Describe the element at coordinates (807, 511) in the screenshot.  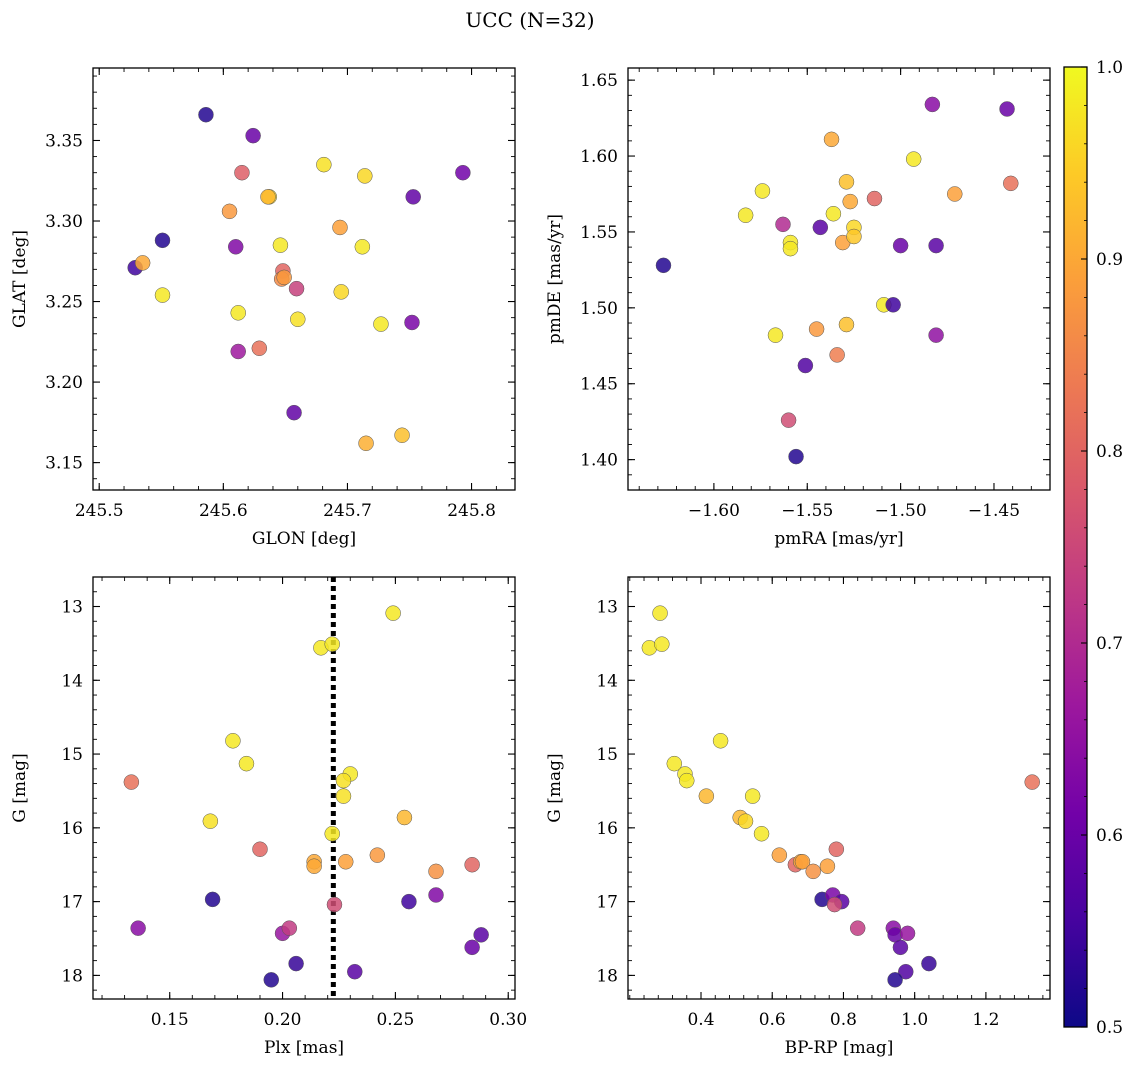
I see `x-tick-label: −1.55` at that location.